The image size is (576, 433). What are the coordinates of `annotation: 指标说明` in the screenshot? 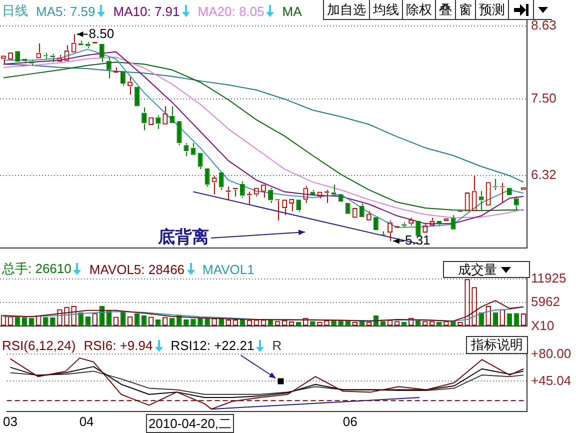 It's located at (497, 345).